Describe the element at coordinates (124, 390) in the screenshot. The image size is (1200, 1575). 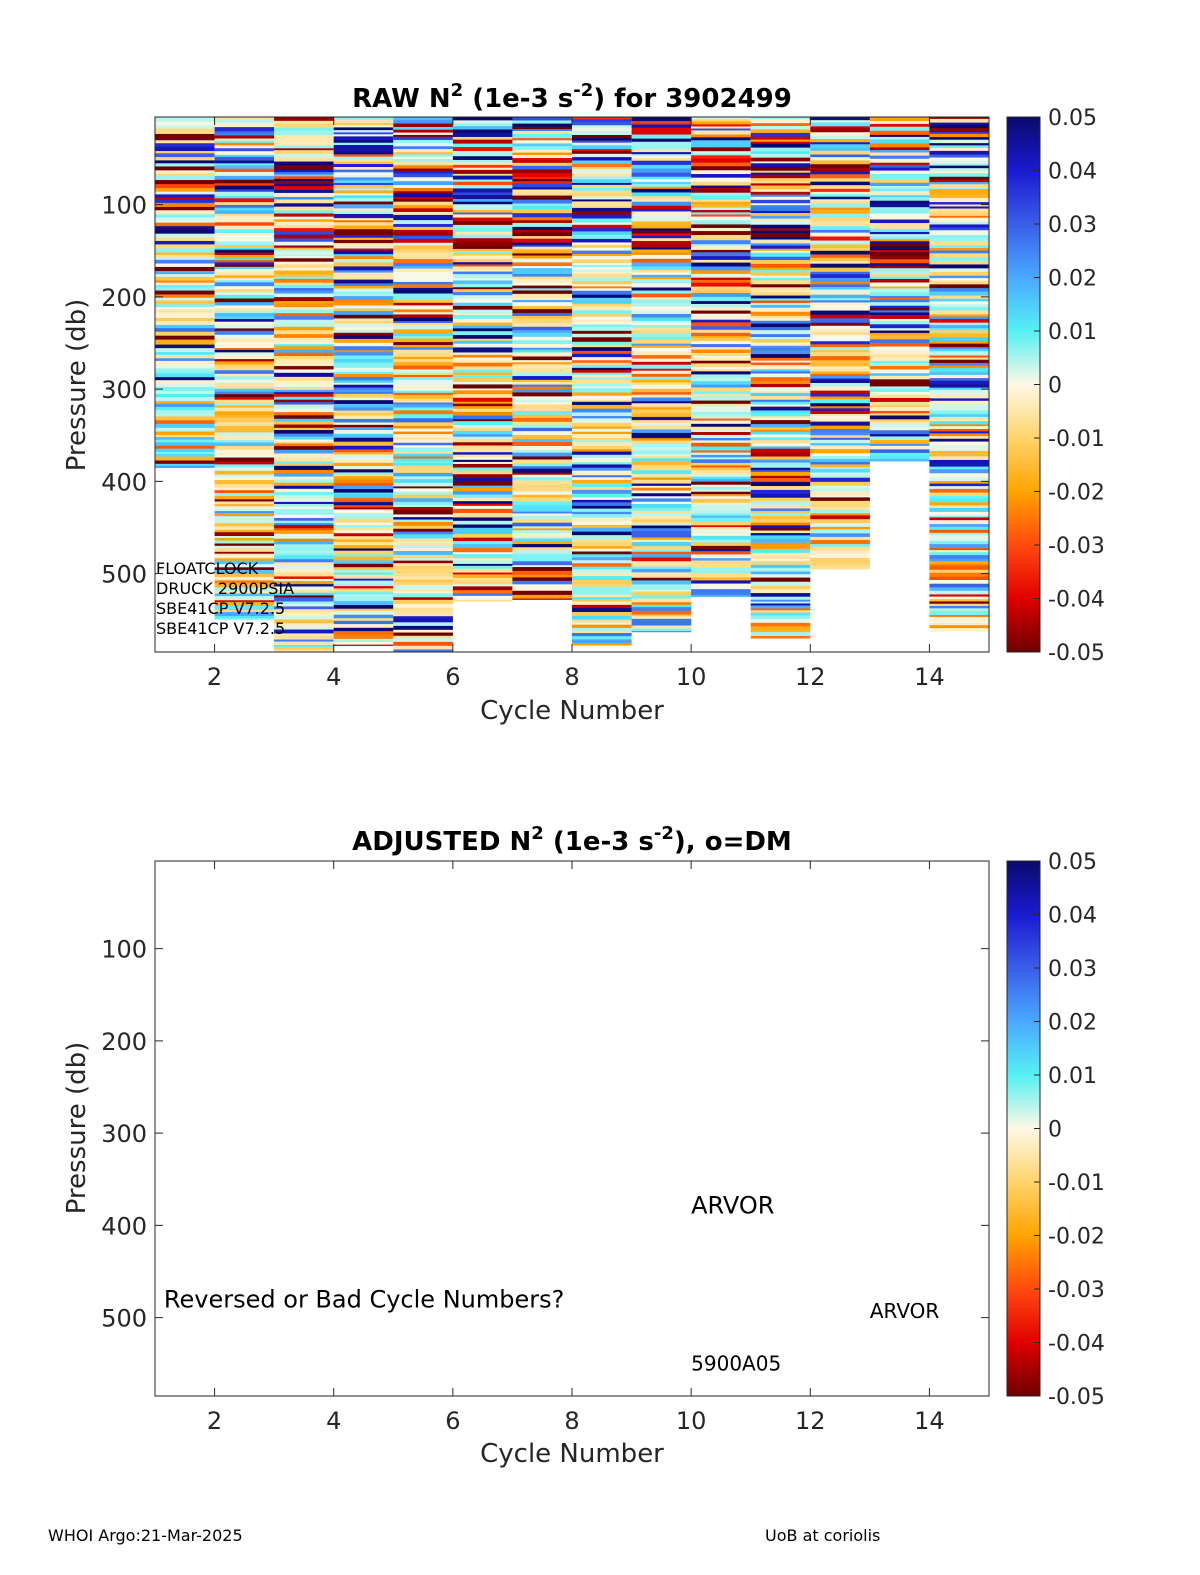
I see `raw-ytick-label: 300` at that location.